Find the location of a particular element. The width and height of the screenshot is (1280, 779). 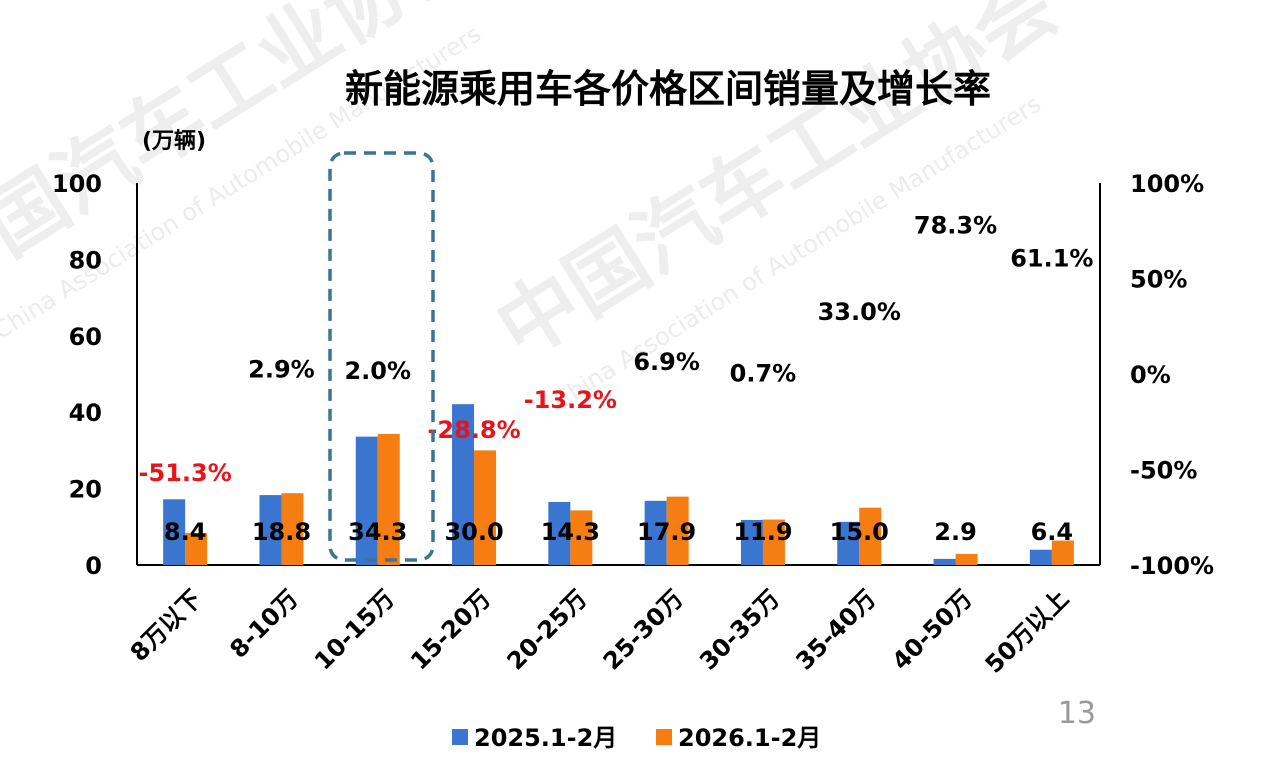

growth-rate-label: -13.2% is located at coordinates (570, 400).